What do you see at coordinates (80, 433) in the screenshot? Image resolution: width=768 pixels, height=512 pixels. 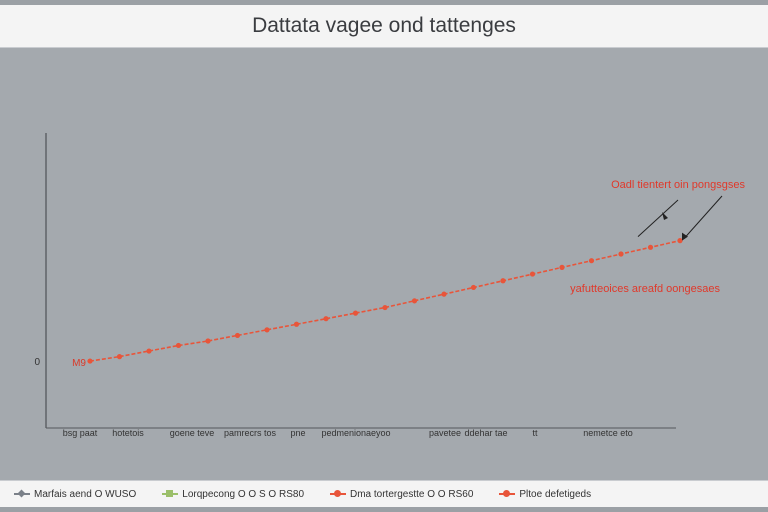 I see `x-tick-label: bsg paat` at bounding box center [80, 433].